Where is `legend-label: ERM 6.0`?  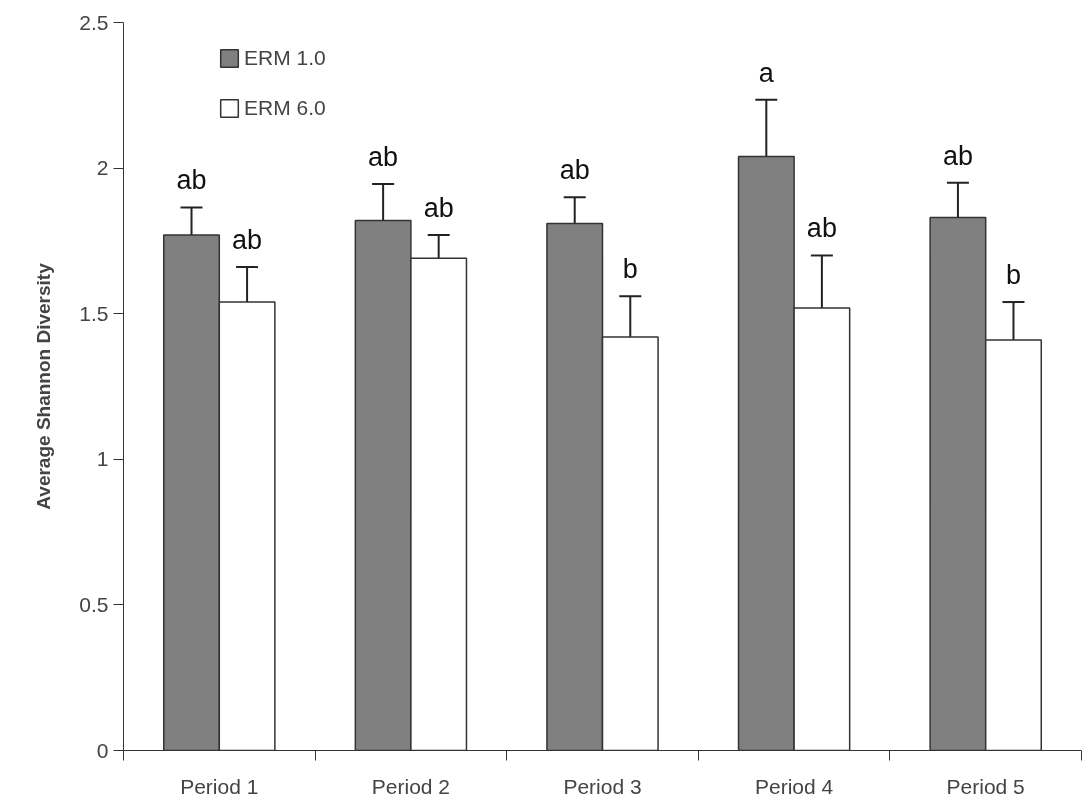 legend-label: ERM 6.0 is located at coordinates (285, 108).